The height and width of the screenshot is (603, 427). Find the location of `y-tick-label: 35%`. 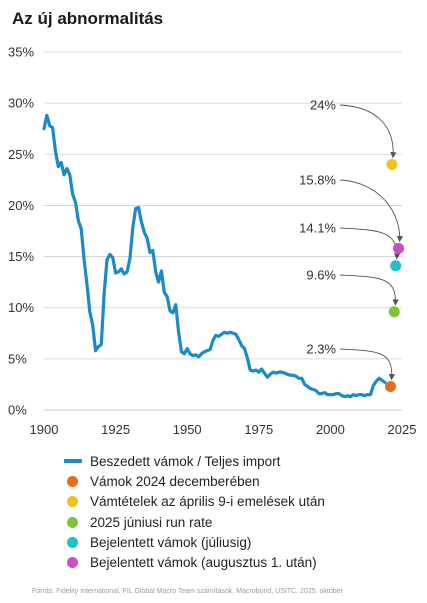

y-tick-label: 35% is located at coordinates (21, 52).